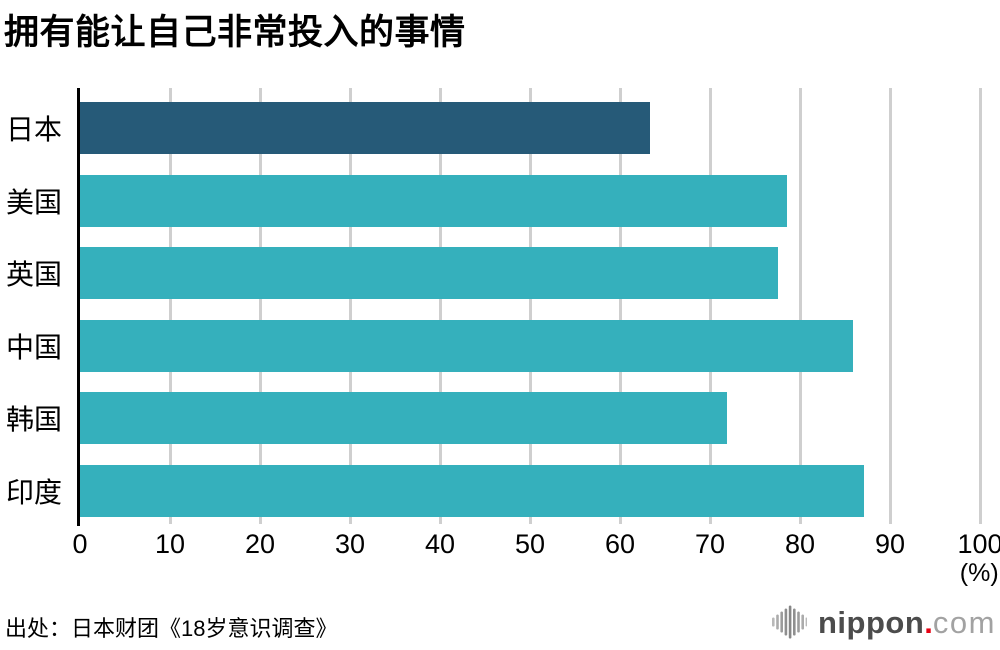 The height and width of the screenshot is (650, 1000). Describe the element at coordinates (429, 273) in the screenshot. I see `bar-英国` at that location.